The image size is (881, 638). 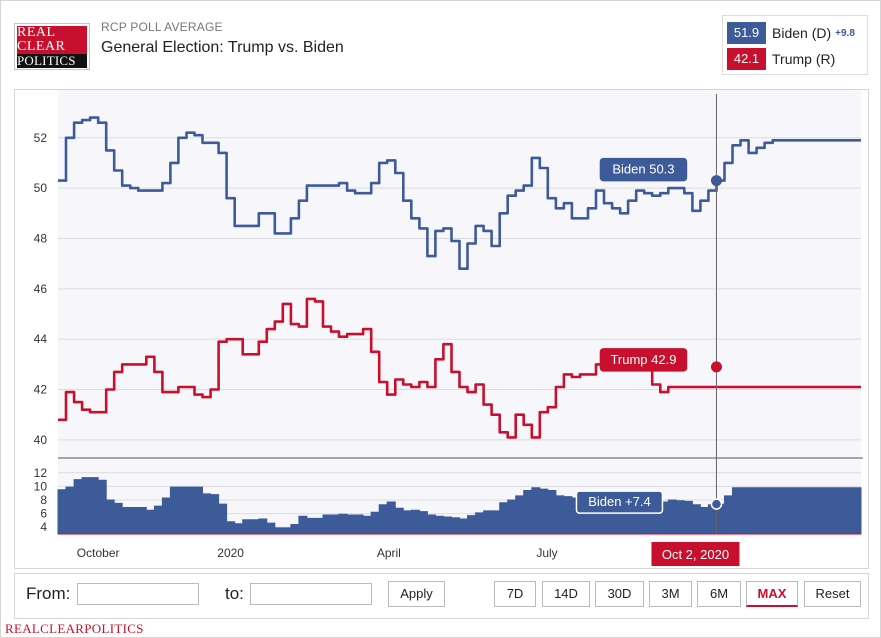 What do you see at coordinates (772, 594) in the screenshot?
I see `range-button-max: MAX` at bounding box center [772, 594].